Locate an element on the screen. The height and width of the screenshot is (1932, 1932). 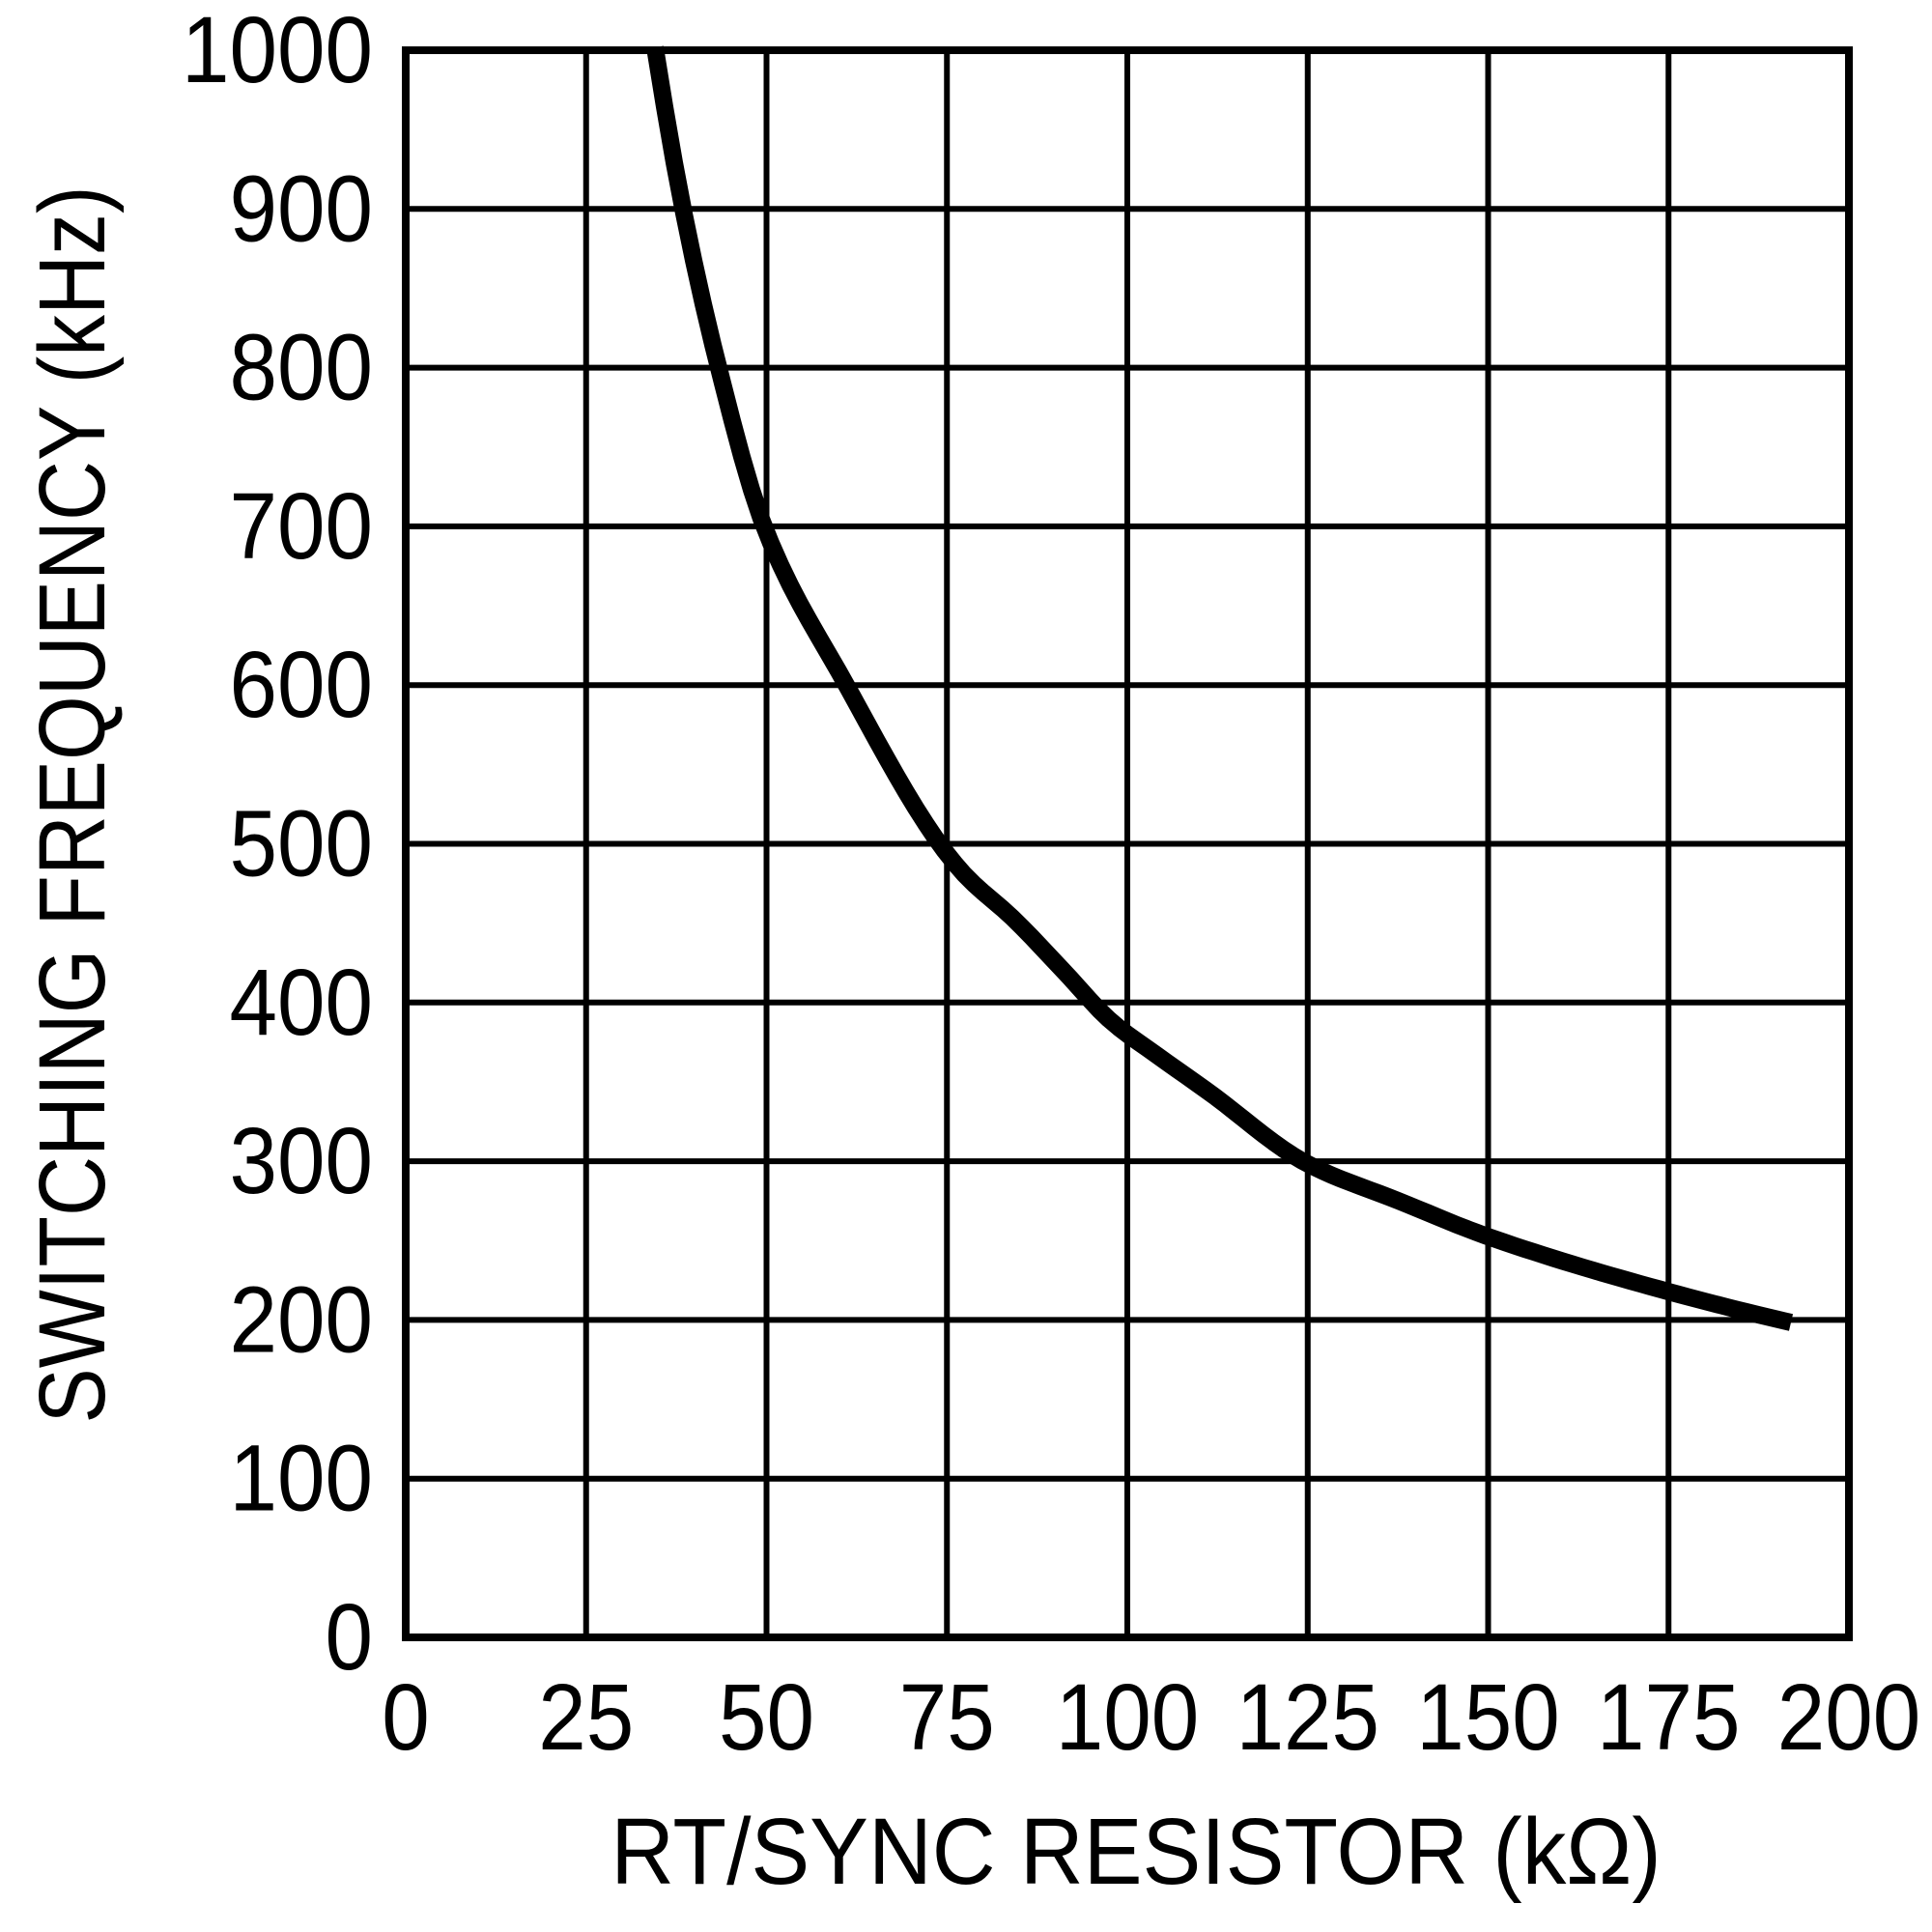
svg-text: 800 is located at coordinates (301, 367).